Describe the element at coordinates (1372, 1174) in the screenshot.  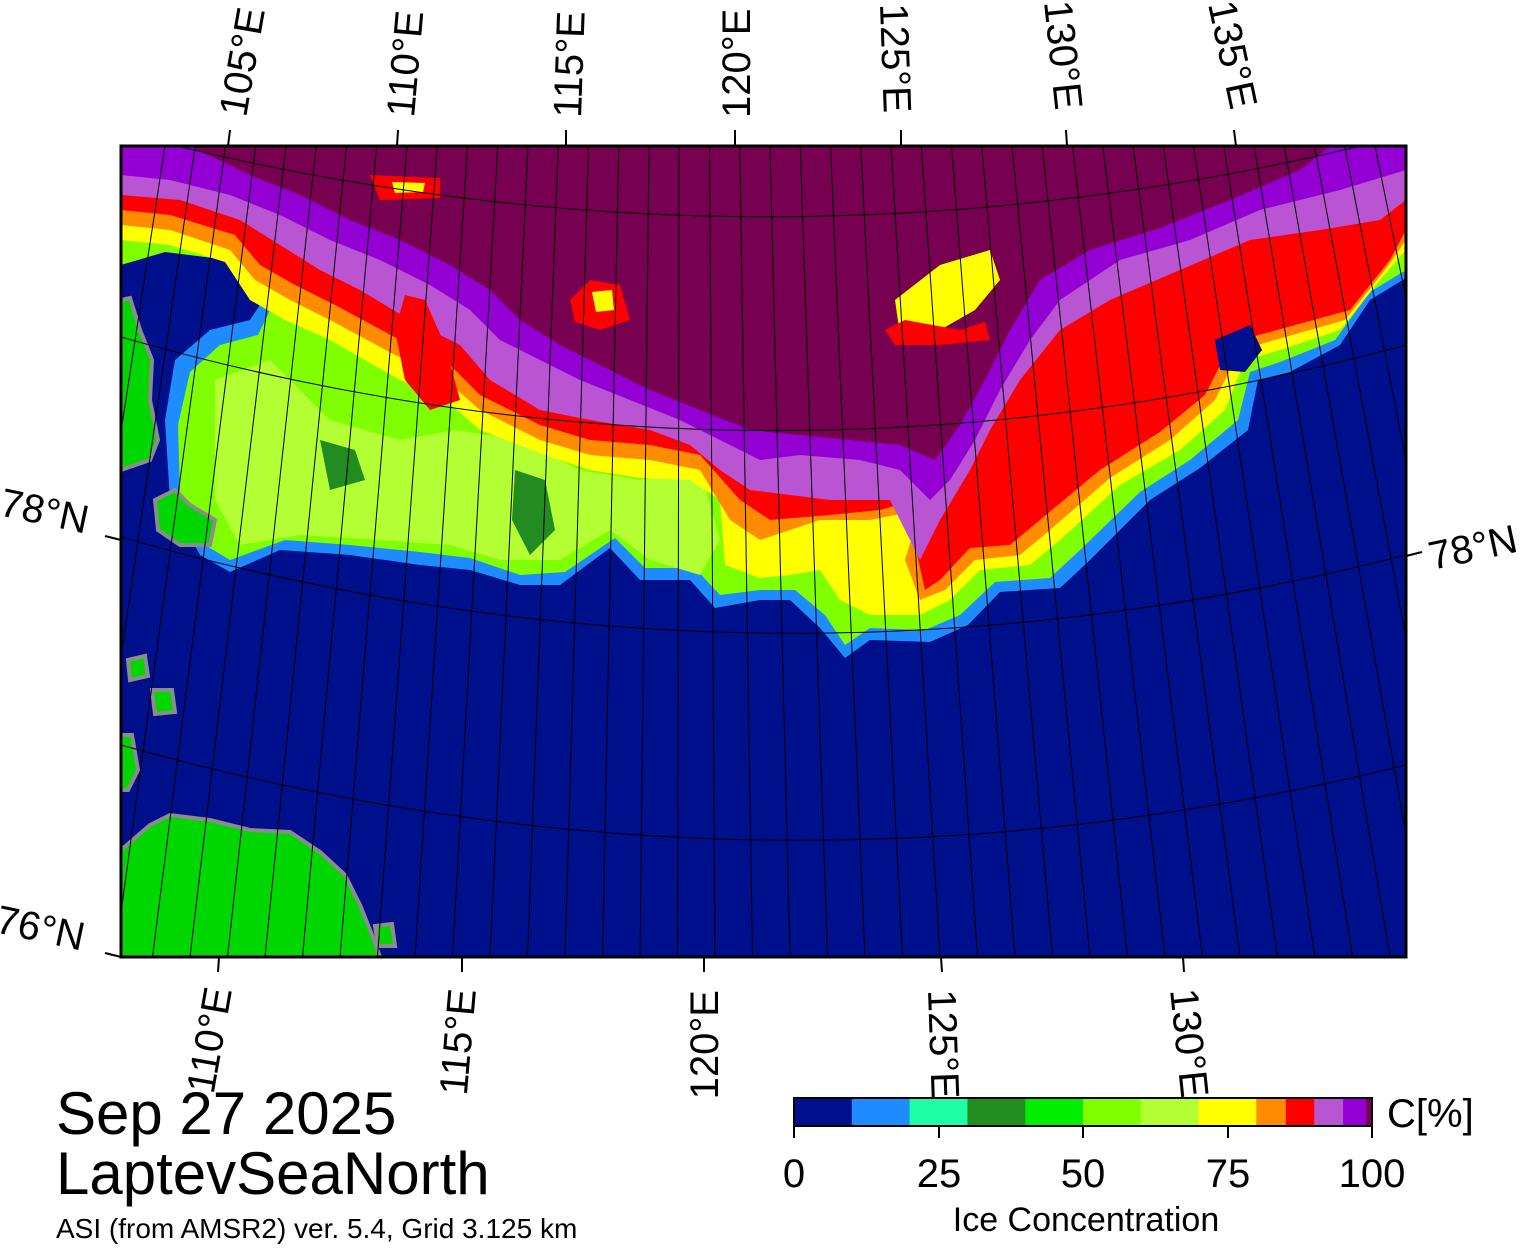
I see `colorbar-tick-label: 100` at that location.